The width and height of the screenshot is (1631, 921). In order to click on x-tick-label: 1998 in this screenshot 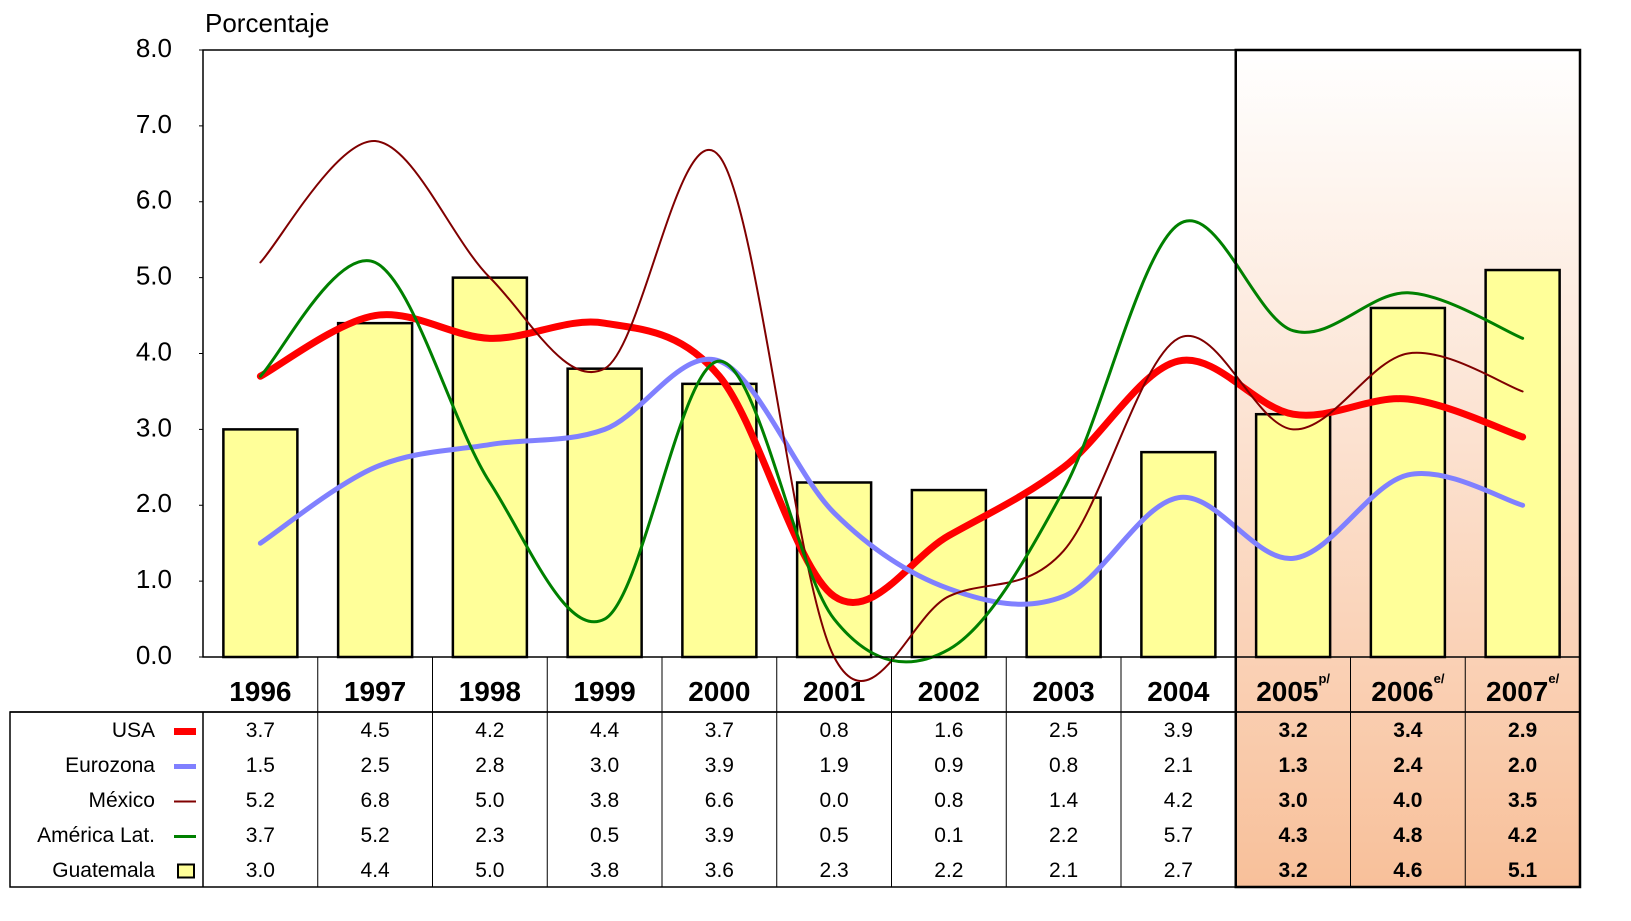, I will do `click(490, 691)`.